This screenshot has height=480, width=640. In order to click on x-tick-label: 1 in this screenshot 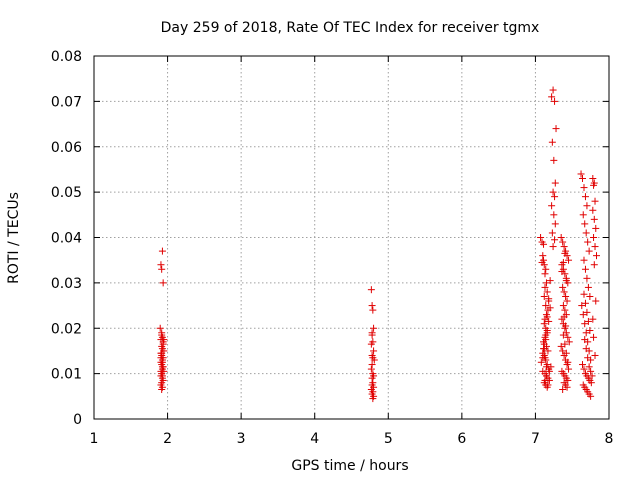, I will do `click(94, 439)`.